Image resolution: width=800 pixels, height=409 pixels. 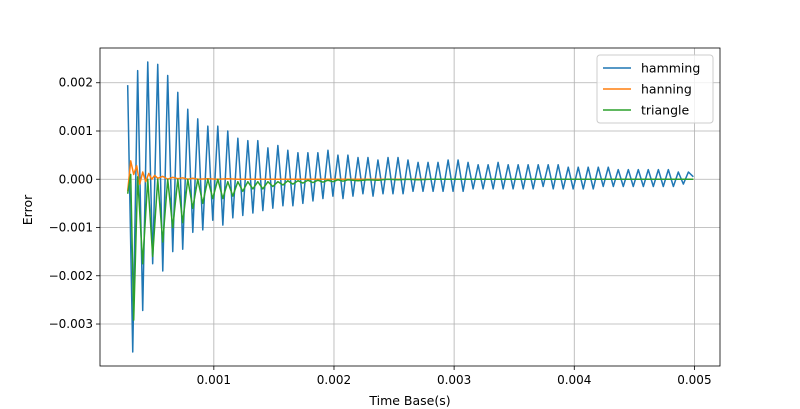 What do you see at coordinates (27, 209) in the screenshot?
I see `y-axis-label: Error` at bounding box center [27, 209].